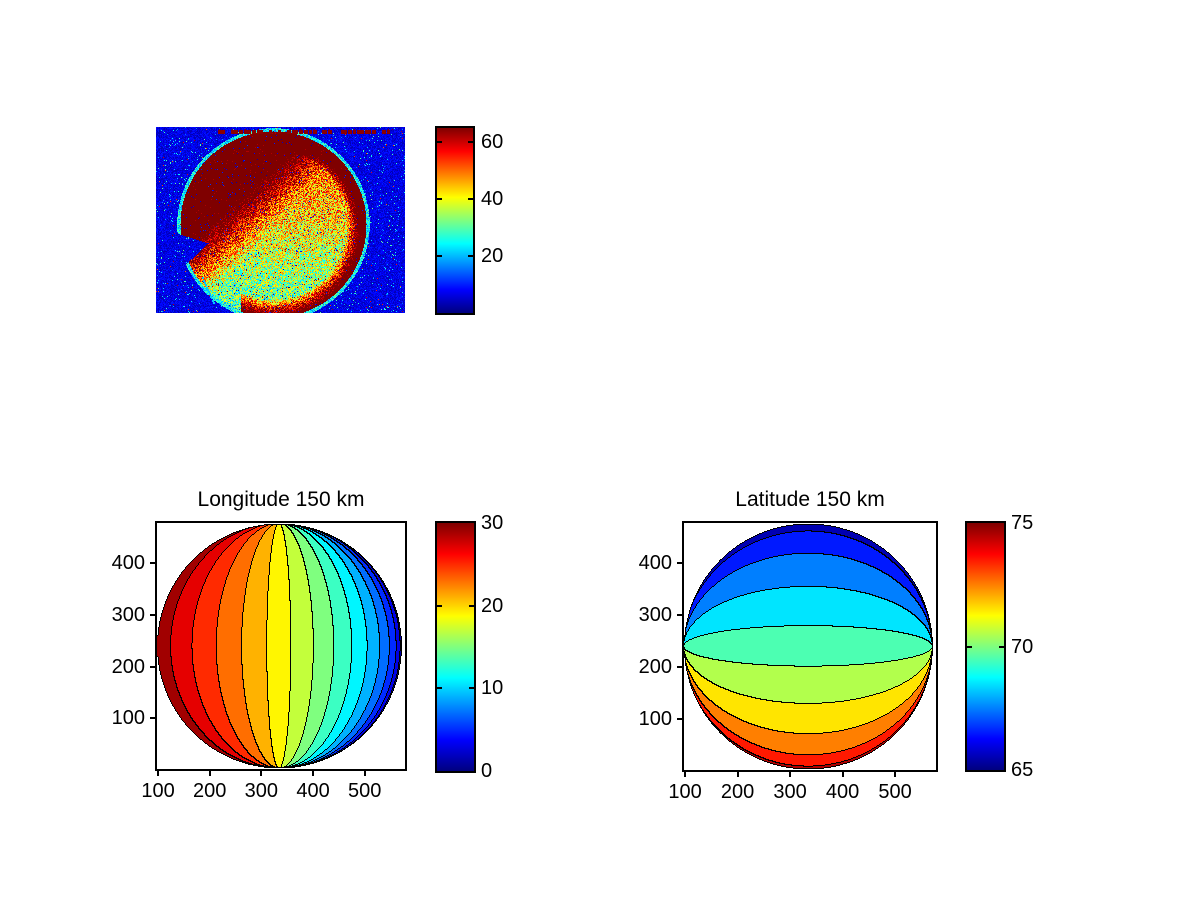 The width and height of the screenshot is (1200, 900). What do you see at coordinates (492, 142) in the screenshot?
I see `colorbar-tick-label: 60` at bounding box center [492, 142].